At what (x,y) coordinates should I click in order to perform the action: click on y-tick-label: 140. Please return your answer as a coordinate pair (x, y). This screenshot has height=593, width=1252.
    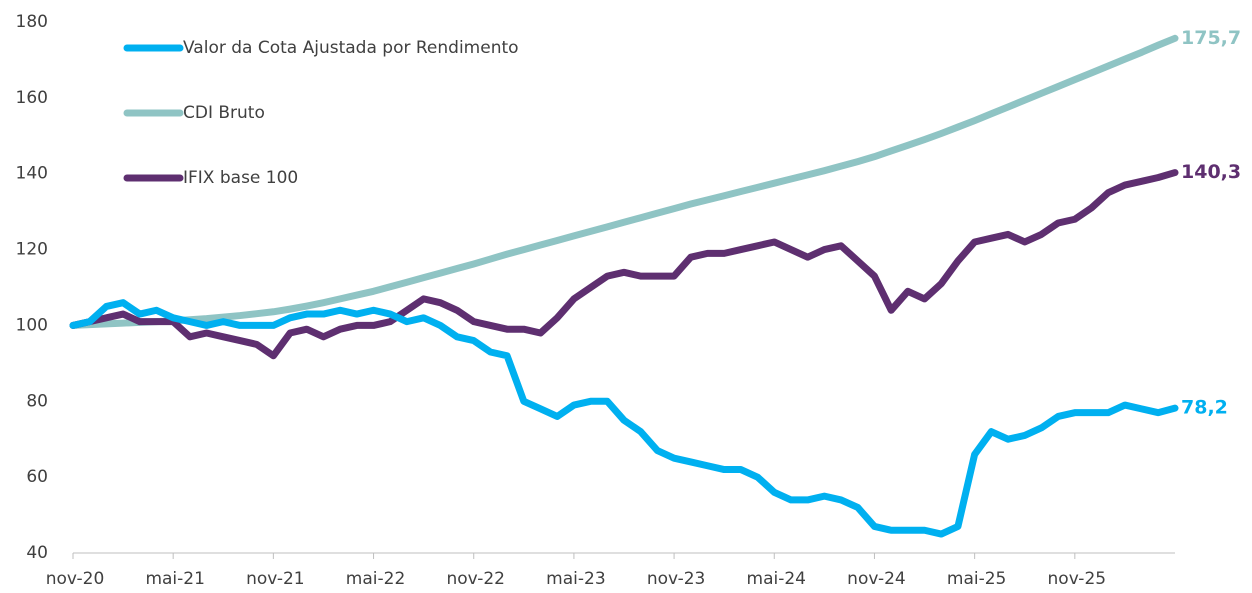
    Looking at the image, I should click on (32, 174).